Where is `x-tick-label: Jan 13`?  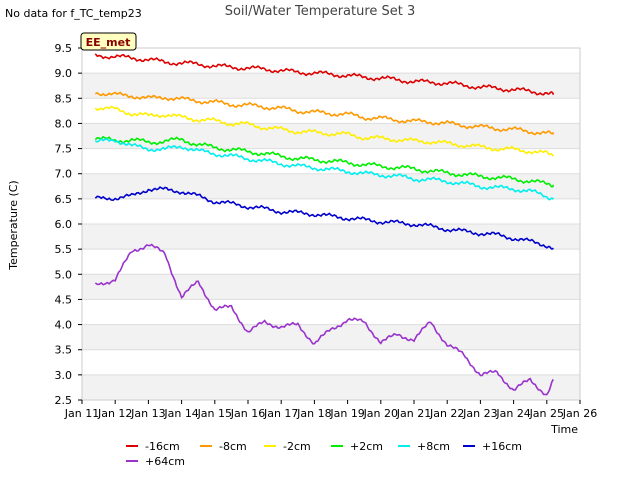 x-tick-label: Jan 13 is located at coordinates (147, 413).